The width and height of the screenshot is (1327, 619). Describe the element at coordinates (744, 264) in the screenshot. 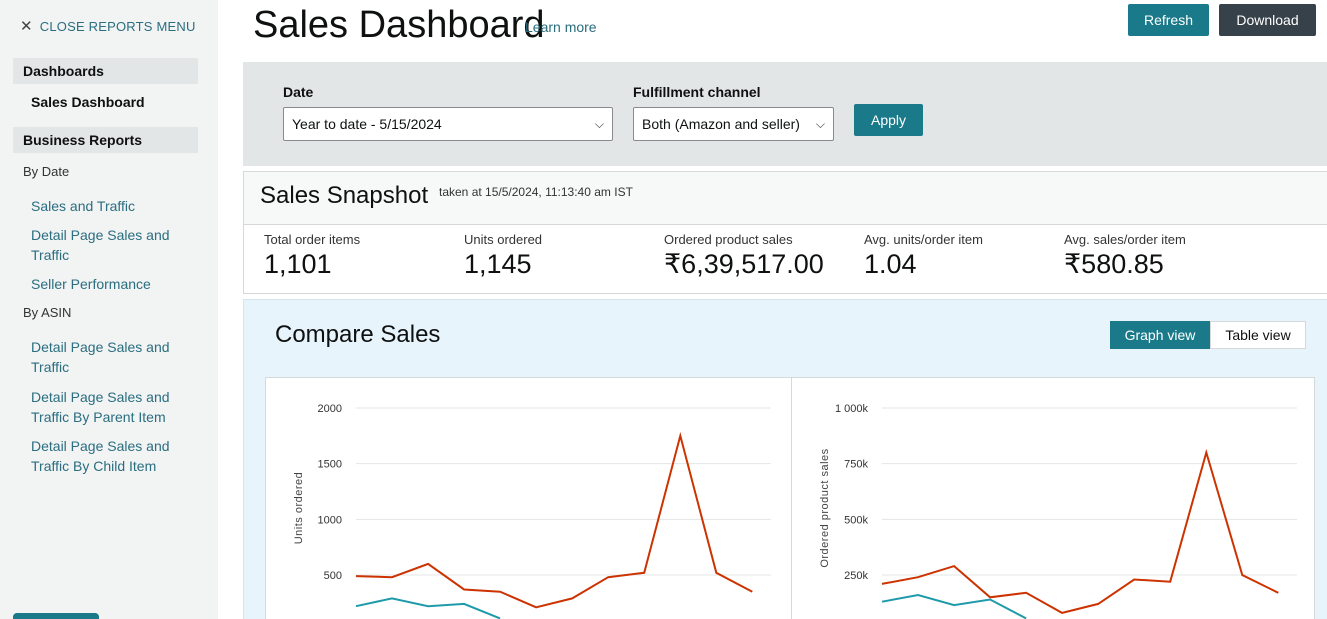

I see `metric-value: ₹6,39,517.00` at that location.